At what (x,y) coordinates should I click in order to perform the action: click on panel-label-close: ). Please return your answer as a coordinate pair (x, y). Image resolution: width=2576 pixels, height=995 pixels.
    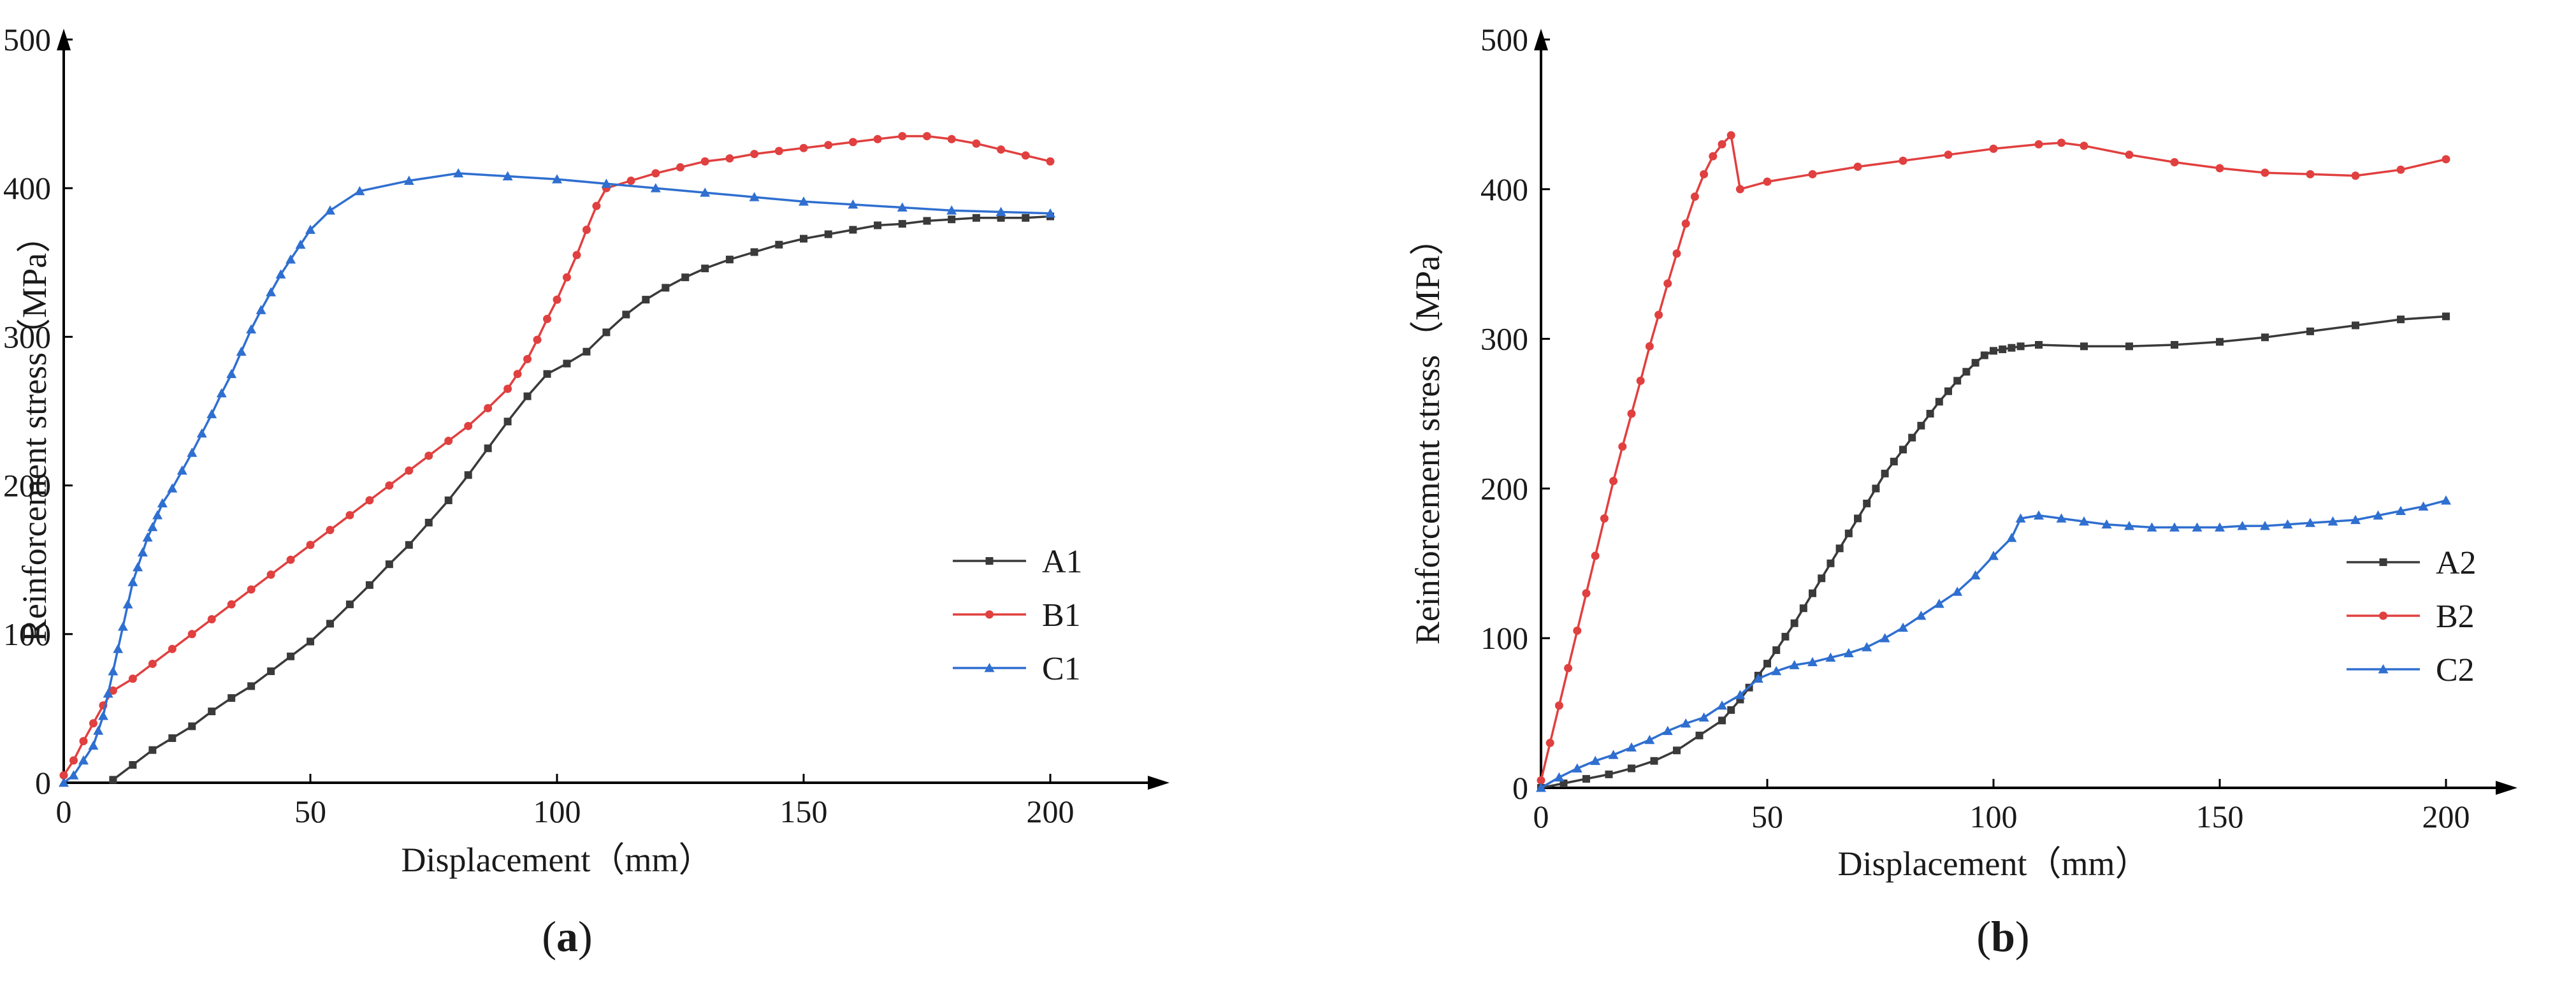
    Looking at the image, I should click on (585, 936).